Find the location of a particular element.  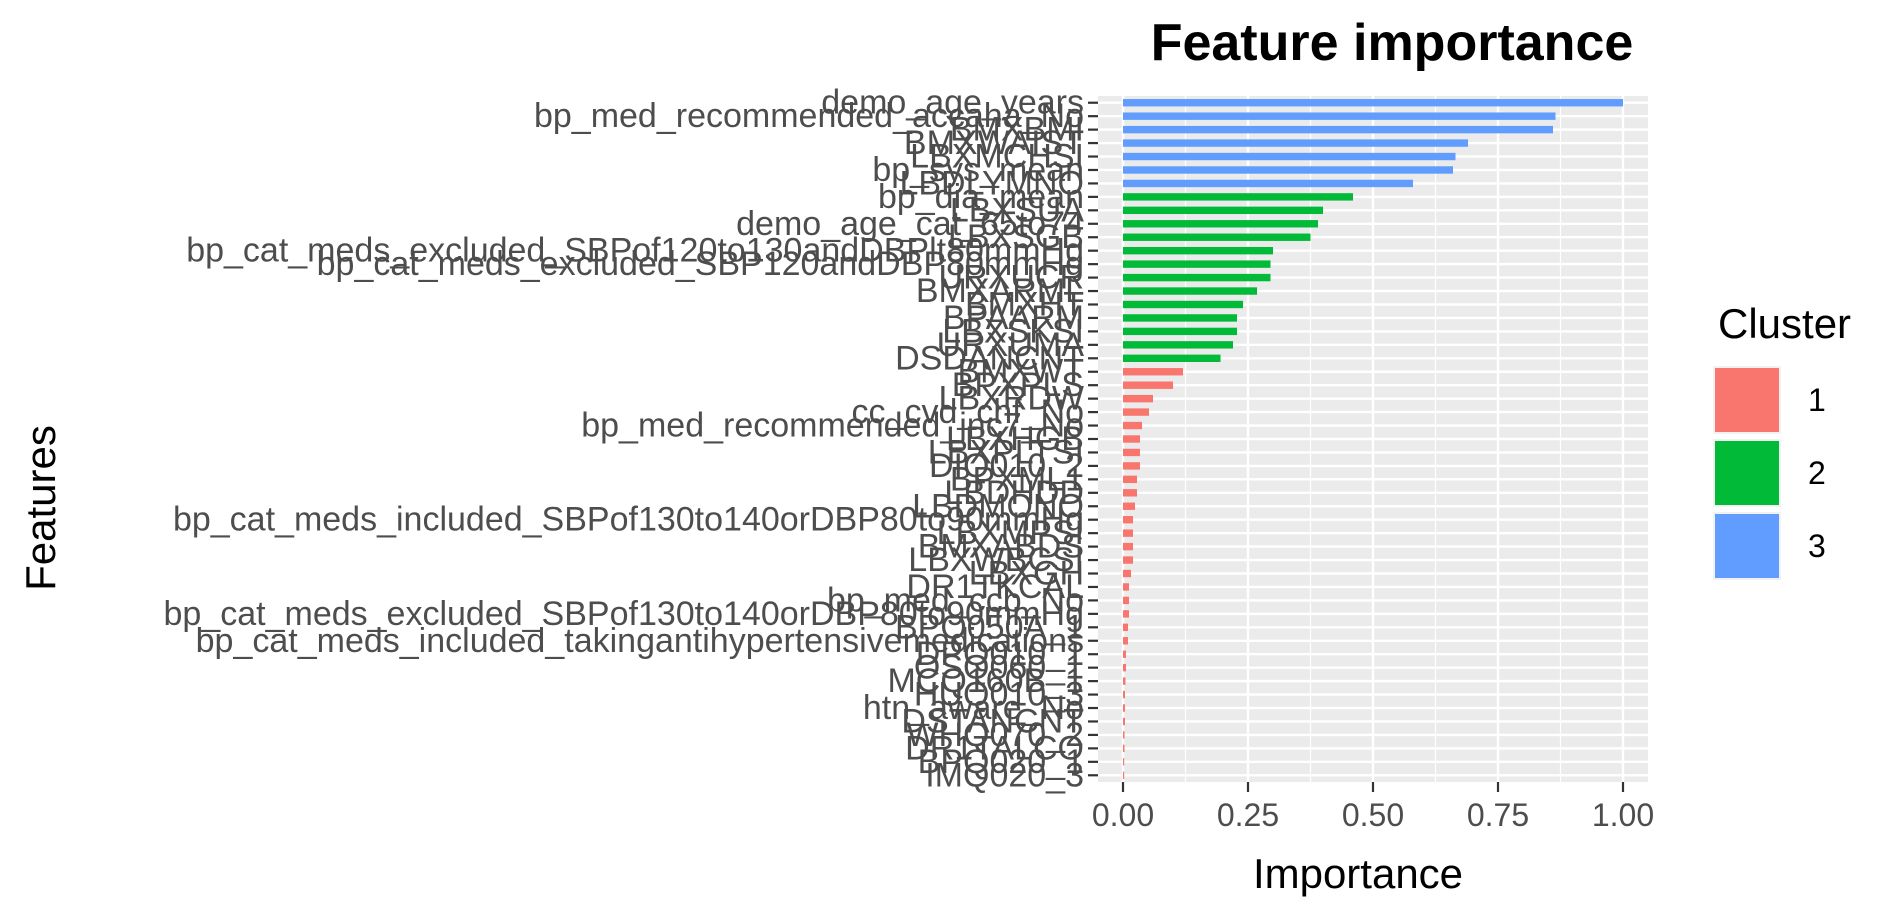

y-tick-label: BMXABDS is located at coordinates (1001, 547).